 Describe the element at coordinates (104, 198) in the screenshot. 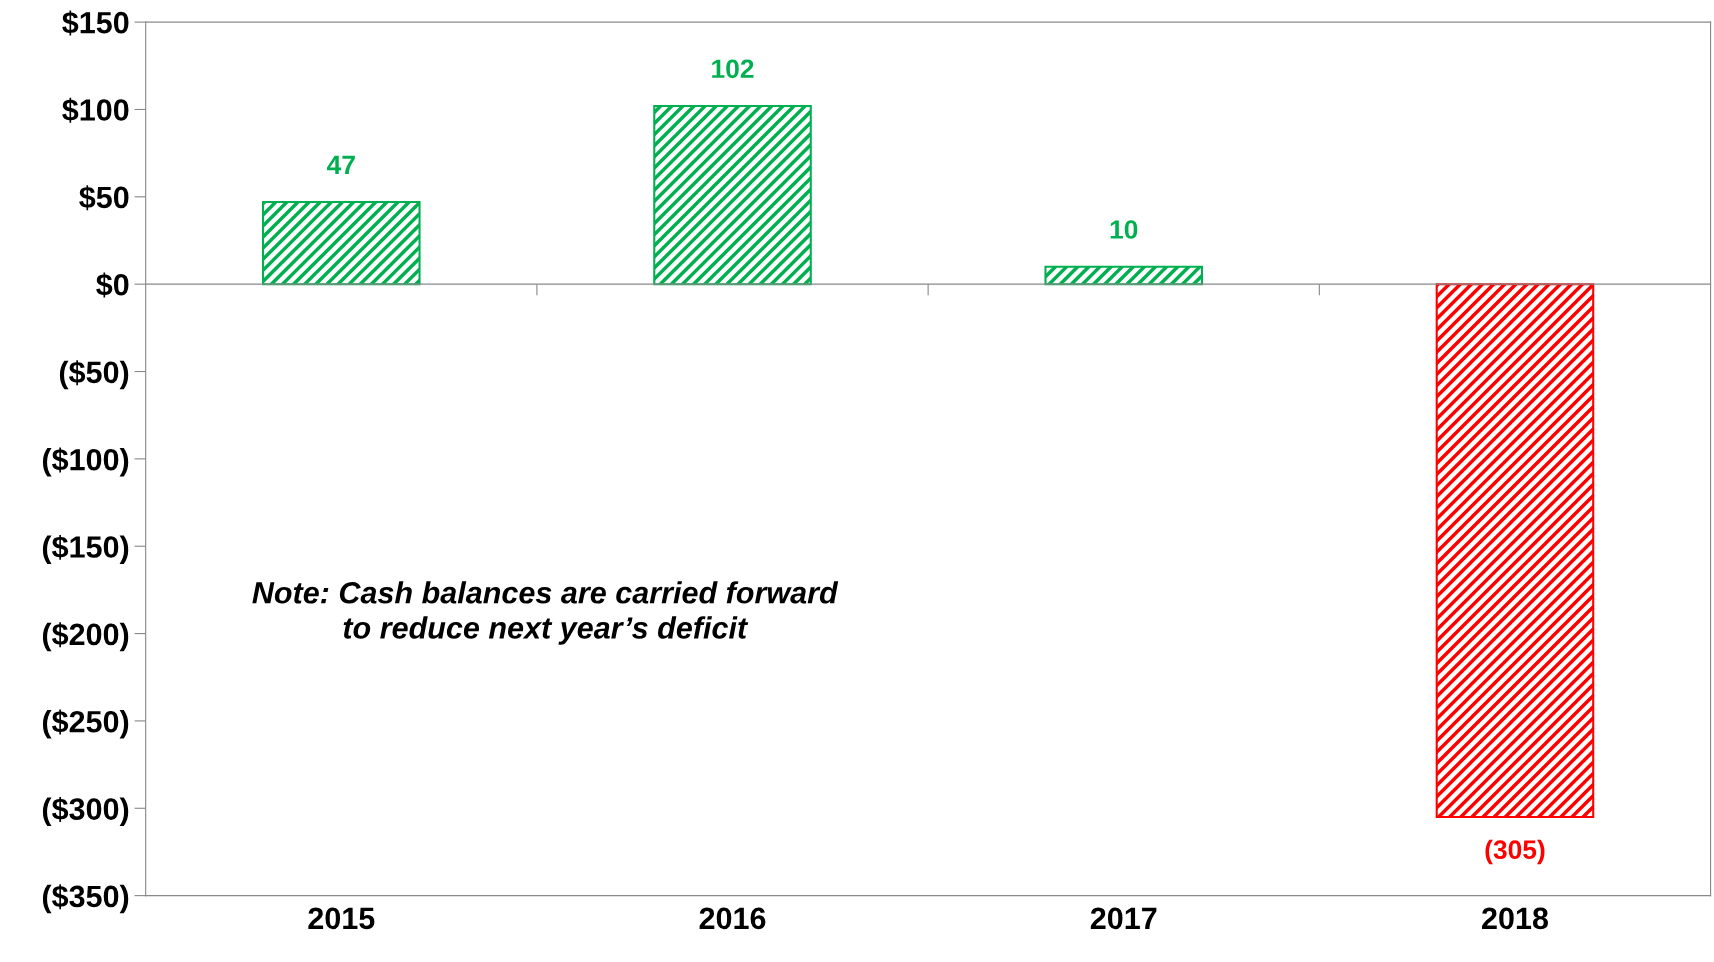

I see `y-tick-label: $50` at that location.